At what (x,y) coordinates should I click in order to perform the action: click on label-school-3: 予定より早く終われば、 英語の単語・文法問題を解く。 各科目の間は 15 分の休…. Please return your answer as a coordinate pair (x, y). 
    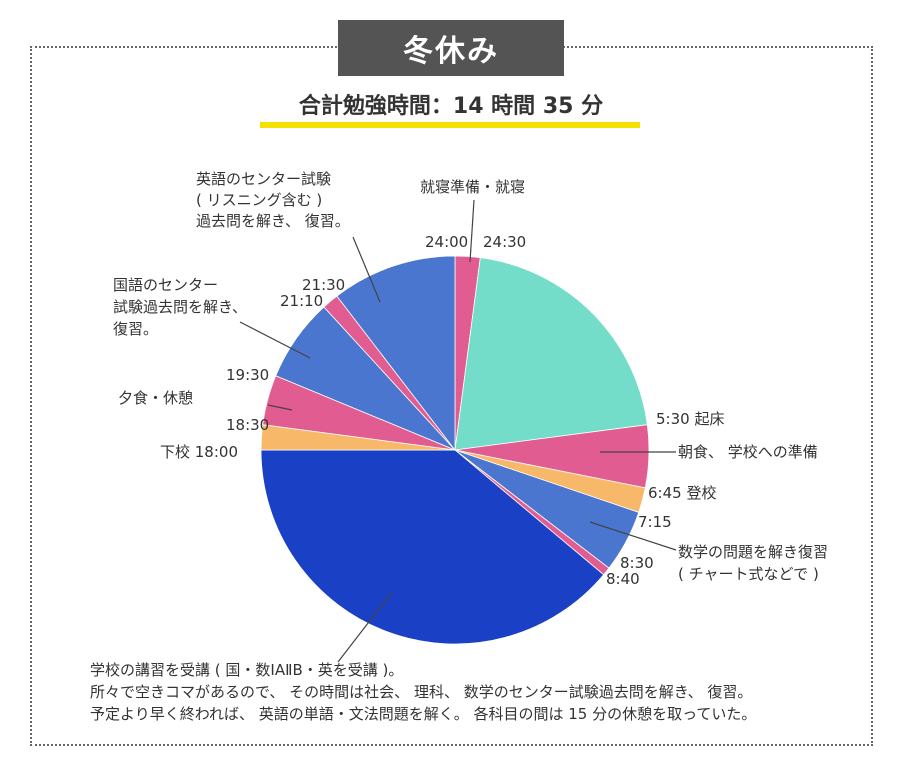
    Looking at the image, I should click on (423, 714).